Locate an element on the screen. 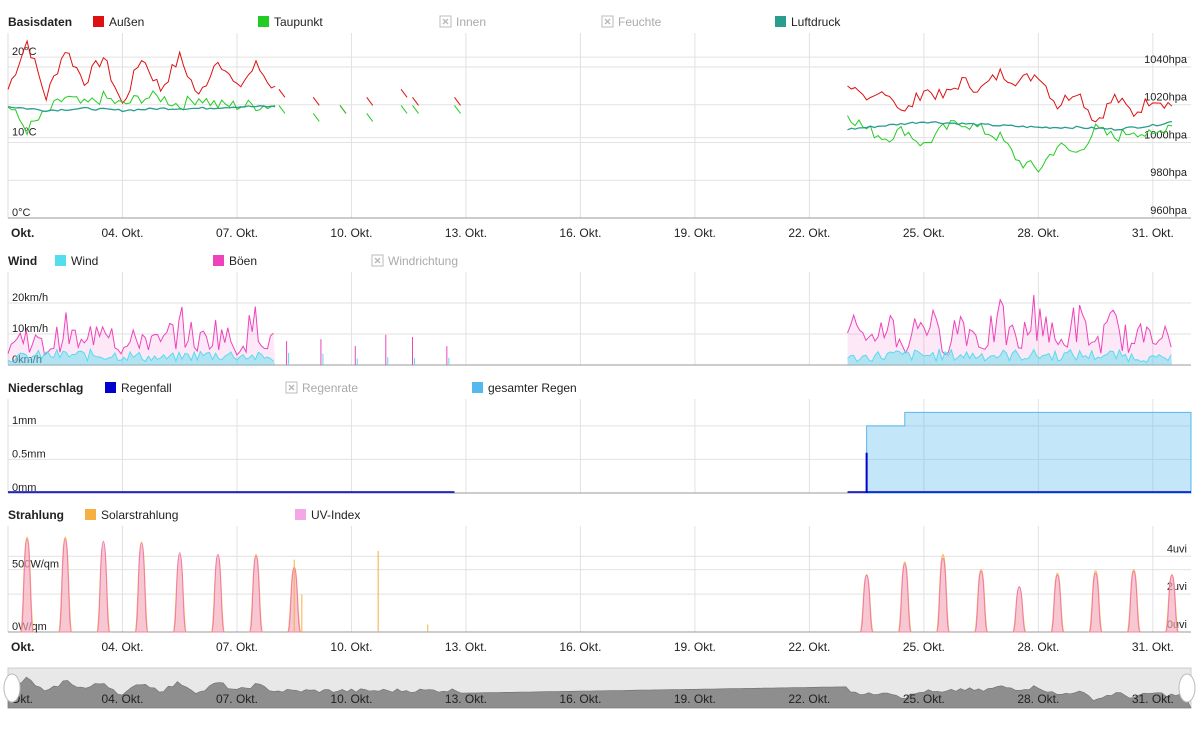  y2-axis-label: 960hpa is located at coordinates (1169, 211).